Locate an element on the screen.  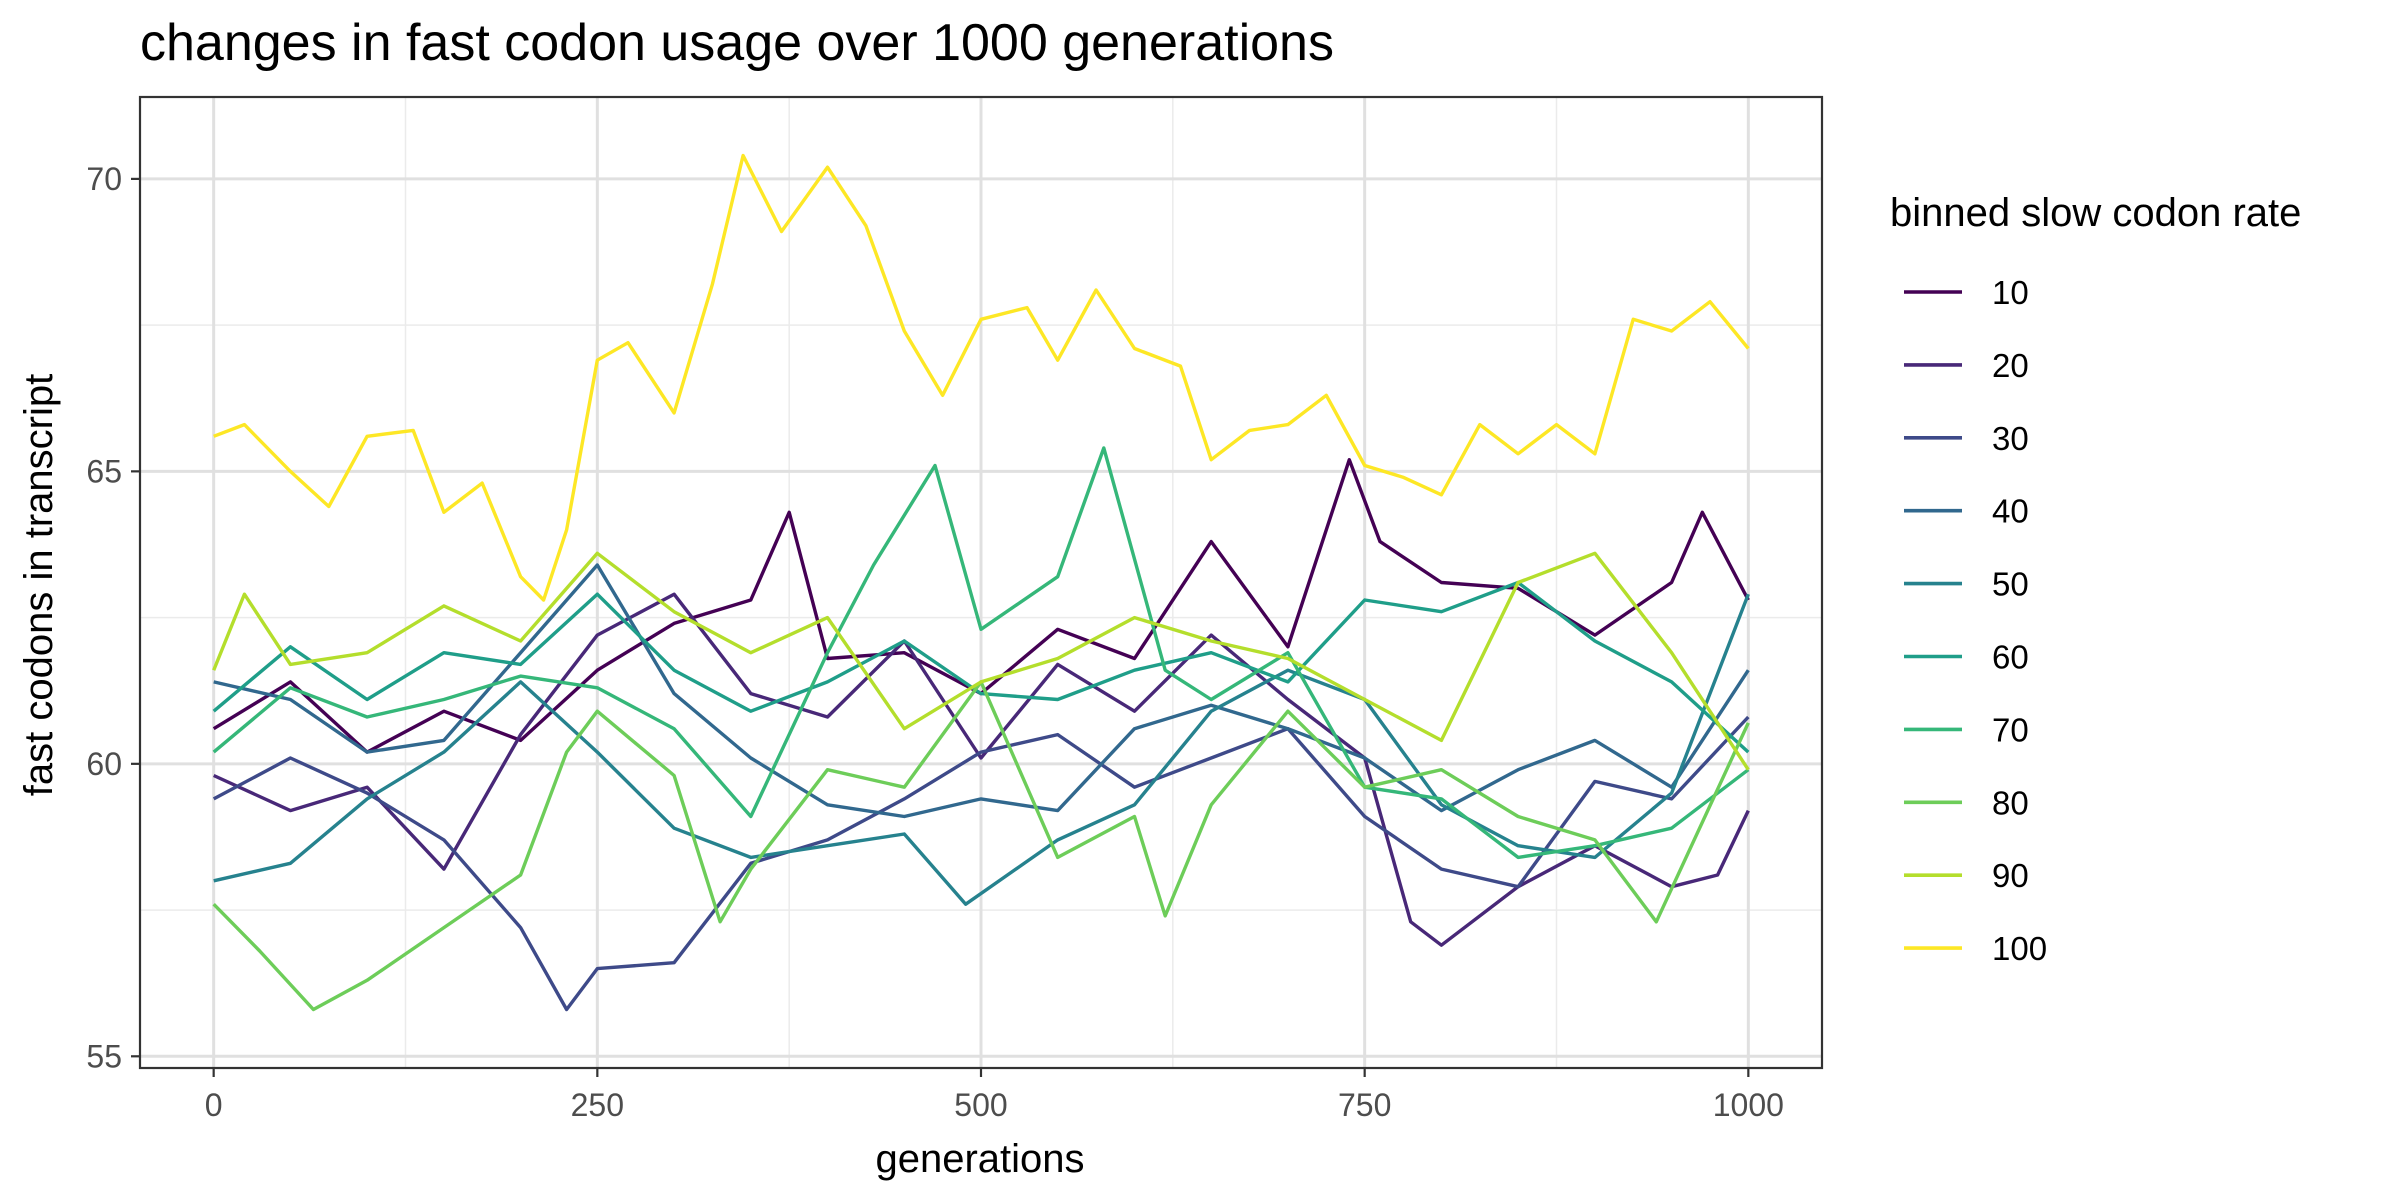
legend-label-10: 10 is located at coordinates (2010, 292).